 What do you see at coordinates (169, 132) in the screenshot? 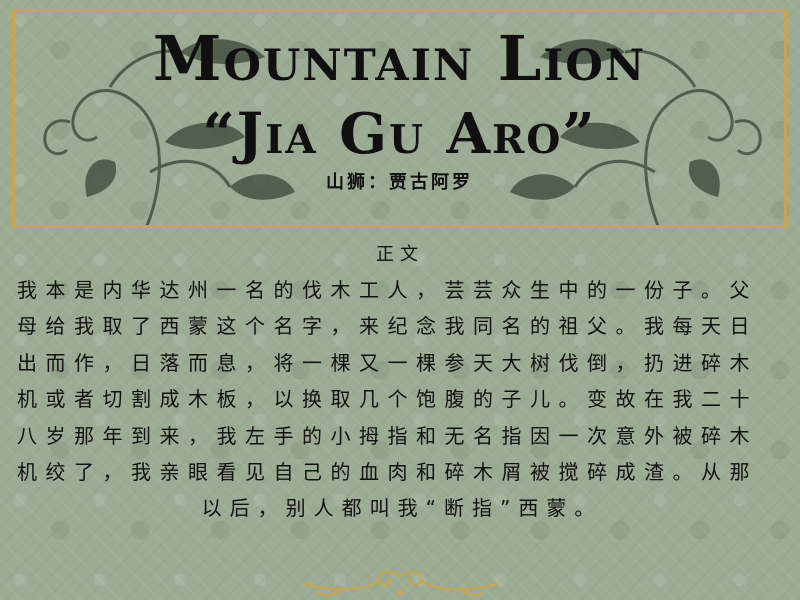
I see `vine-ornament-left` at bounding box center [169, 132].